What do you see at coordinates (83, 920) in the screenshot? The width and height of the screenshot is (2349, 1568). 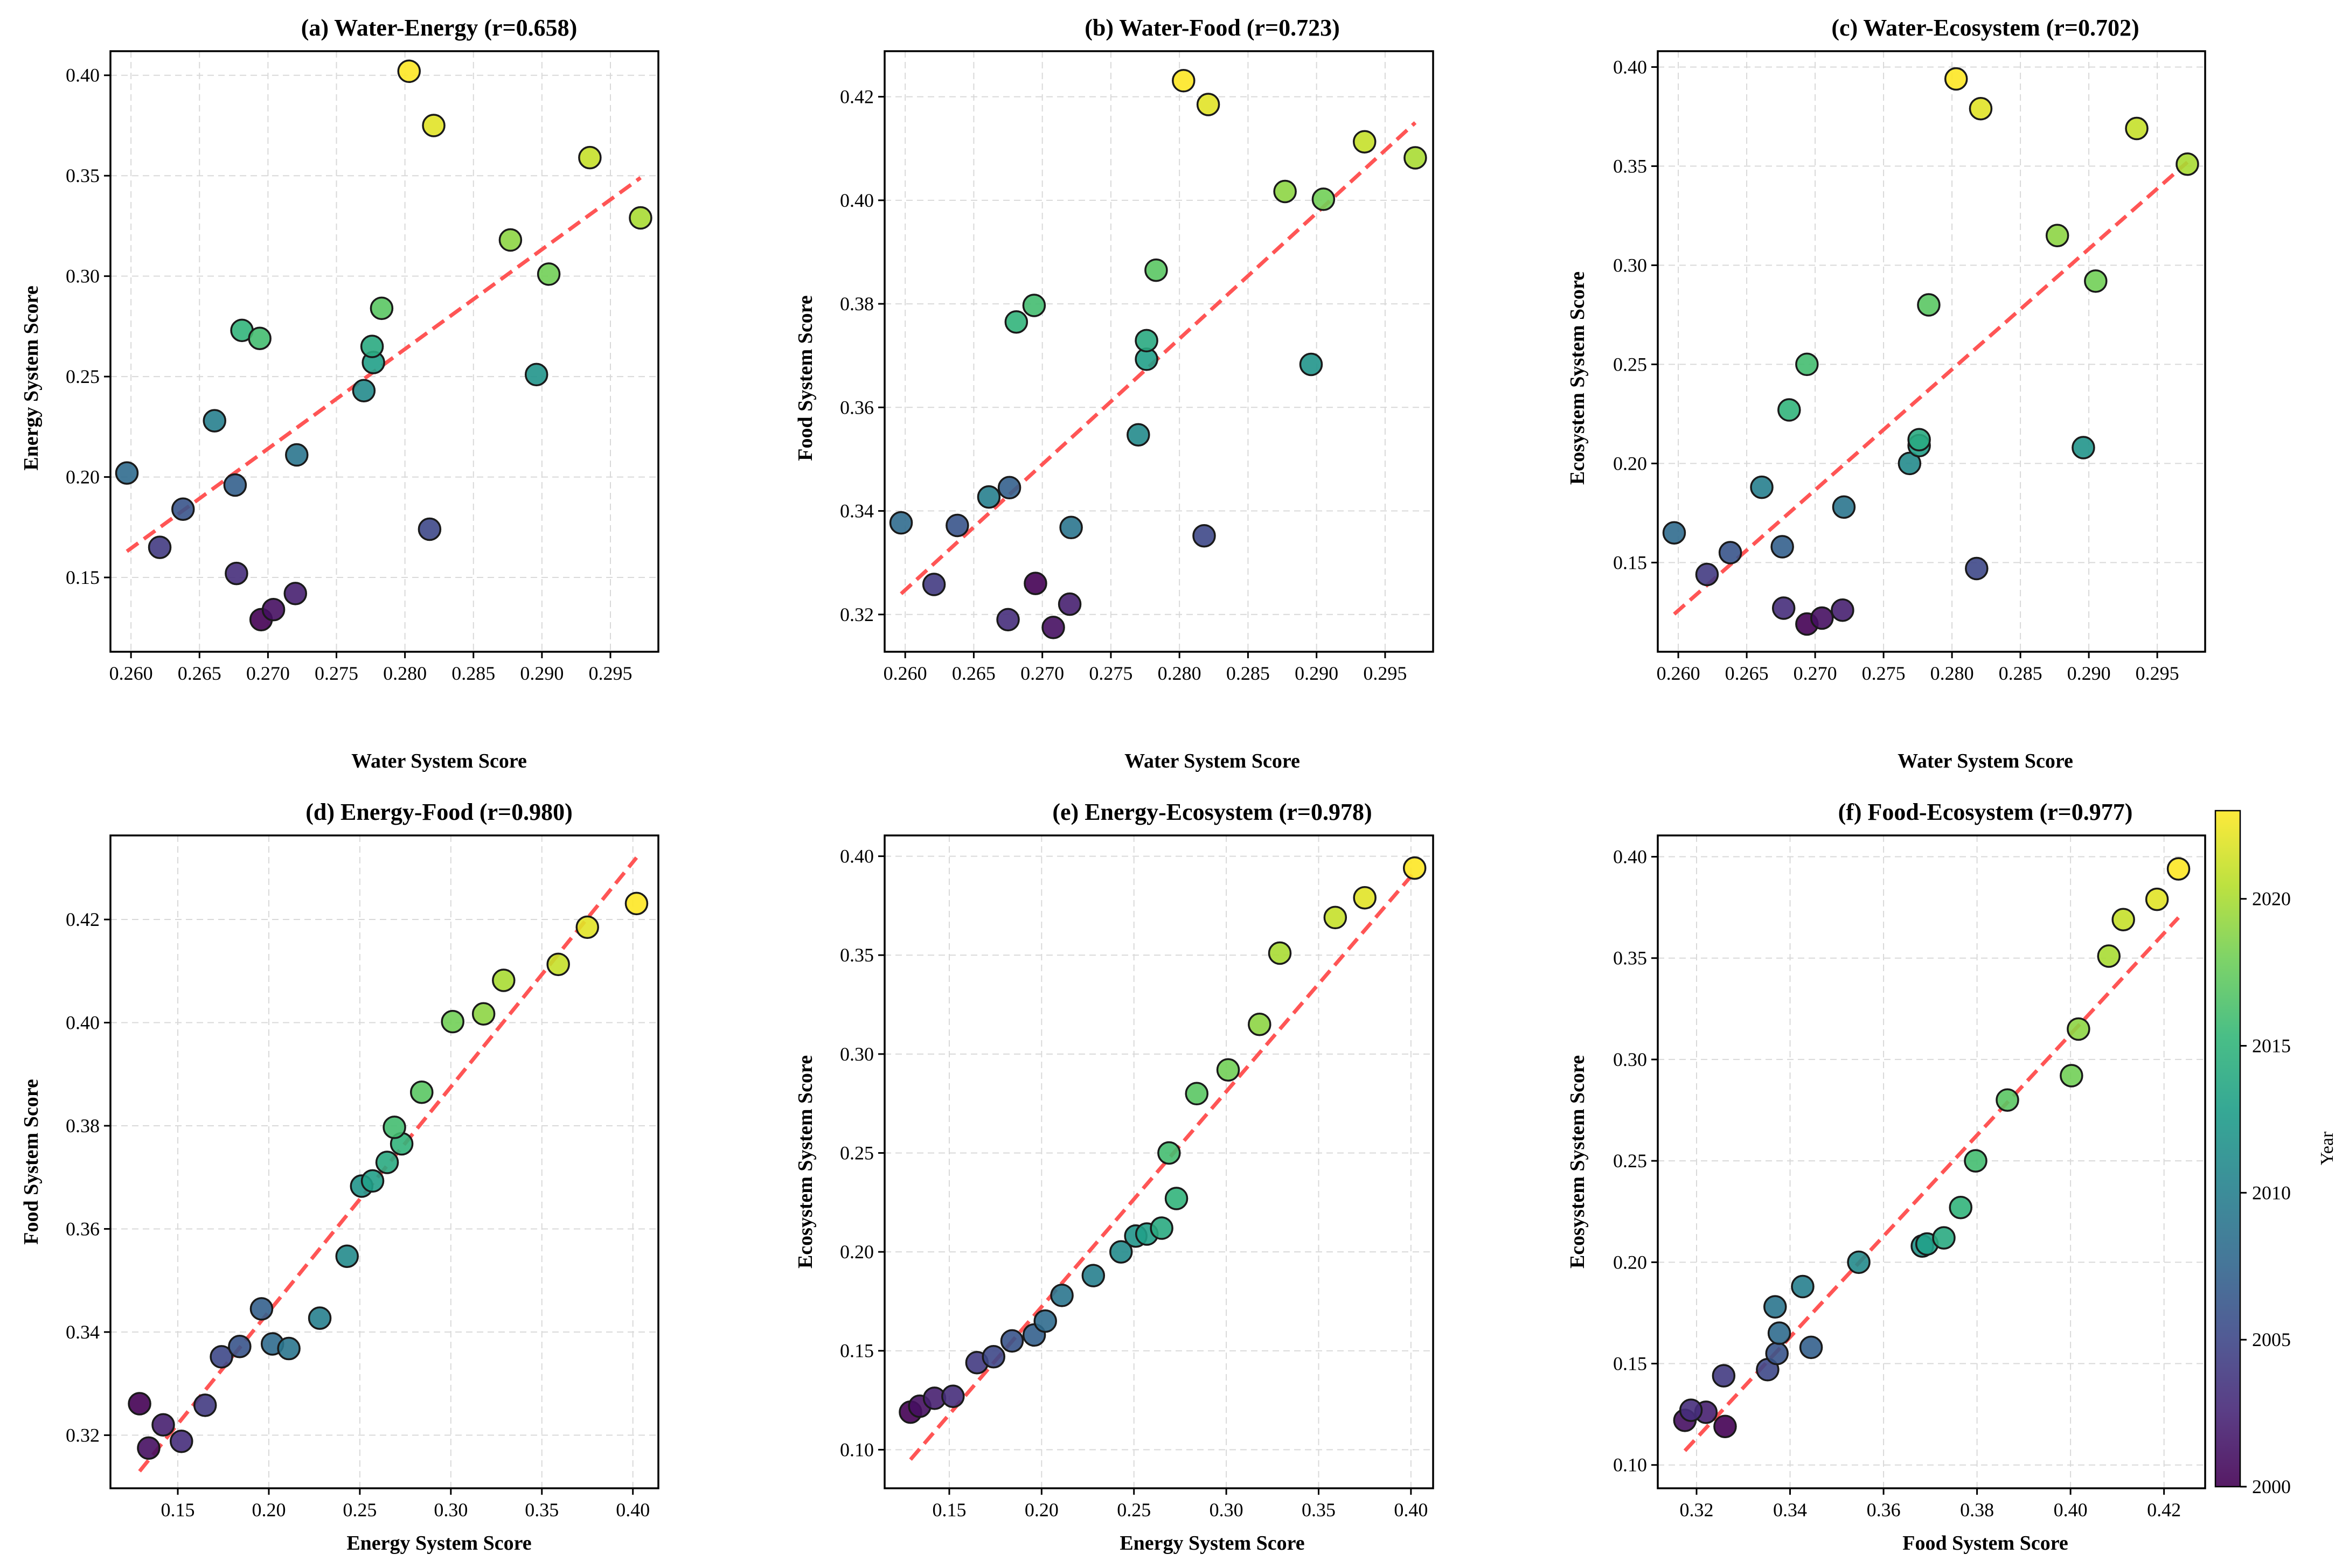 I see `panel-d-ytick-label-0.42: 0.42` at bounding box center [83, 920].